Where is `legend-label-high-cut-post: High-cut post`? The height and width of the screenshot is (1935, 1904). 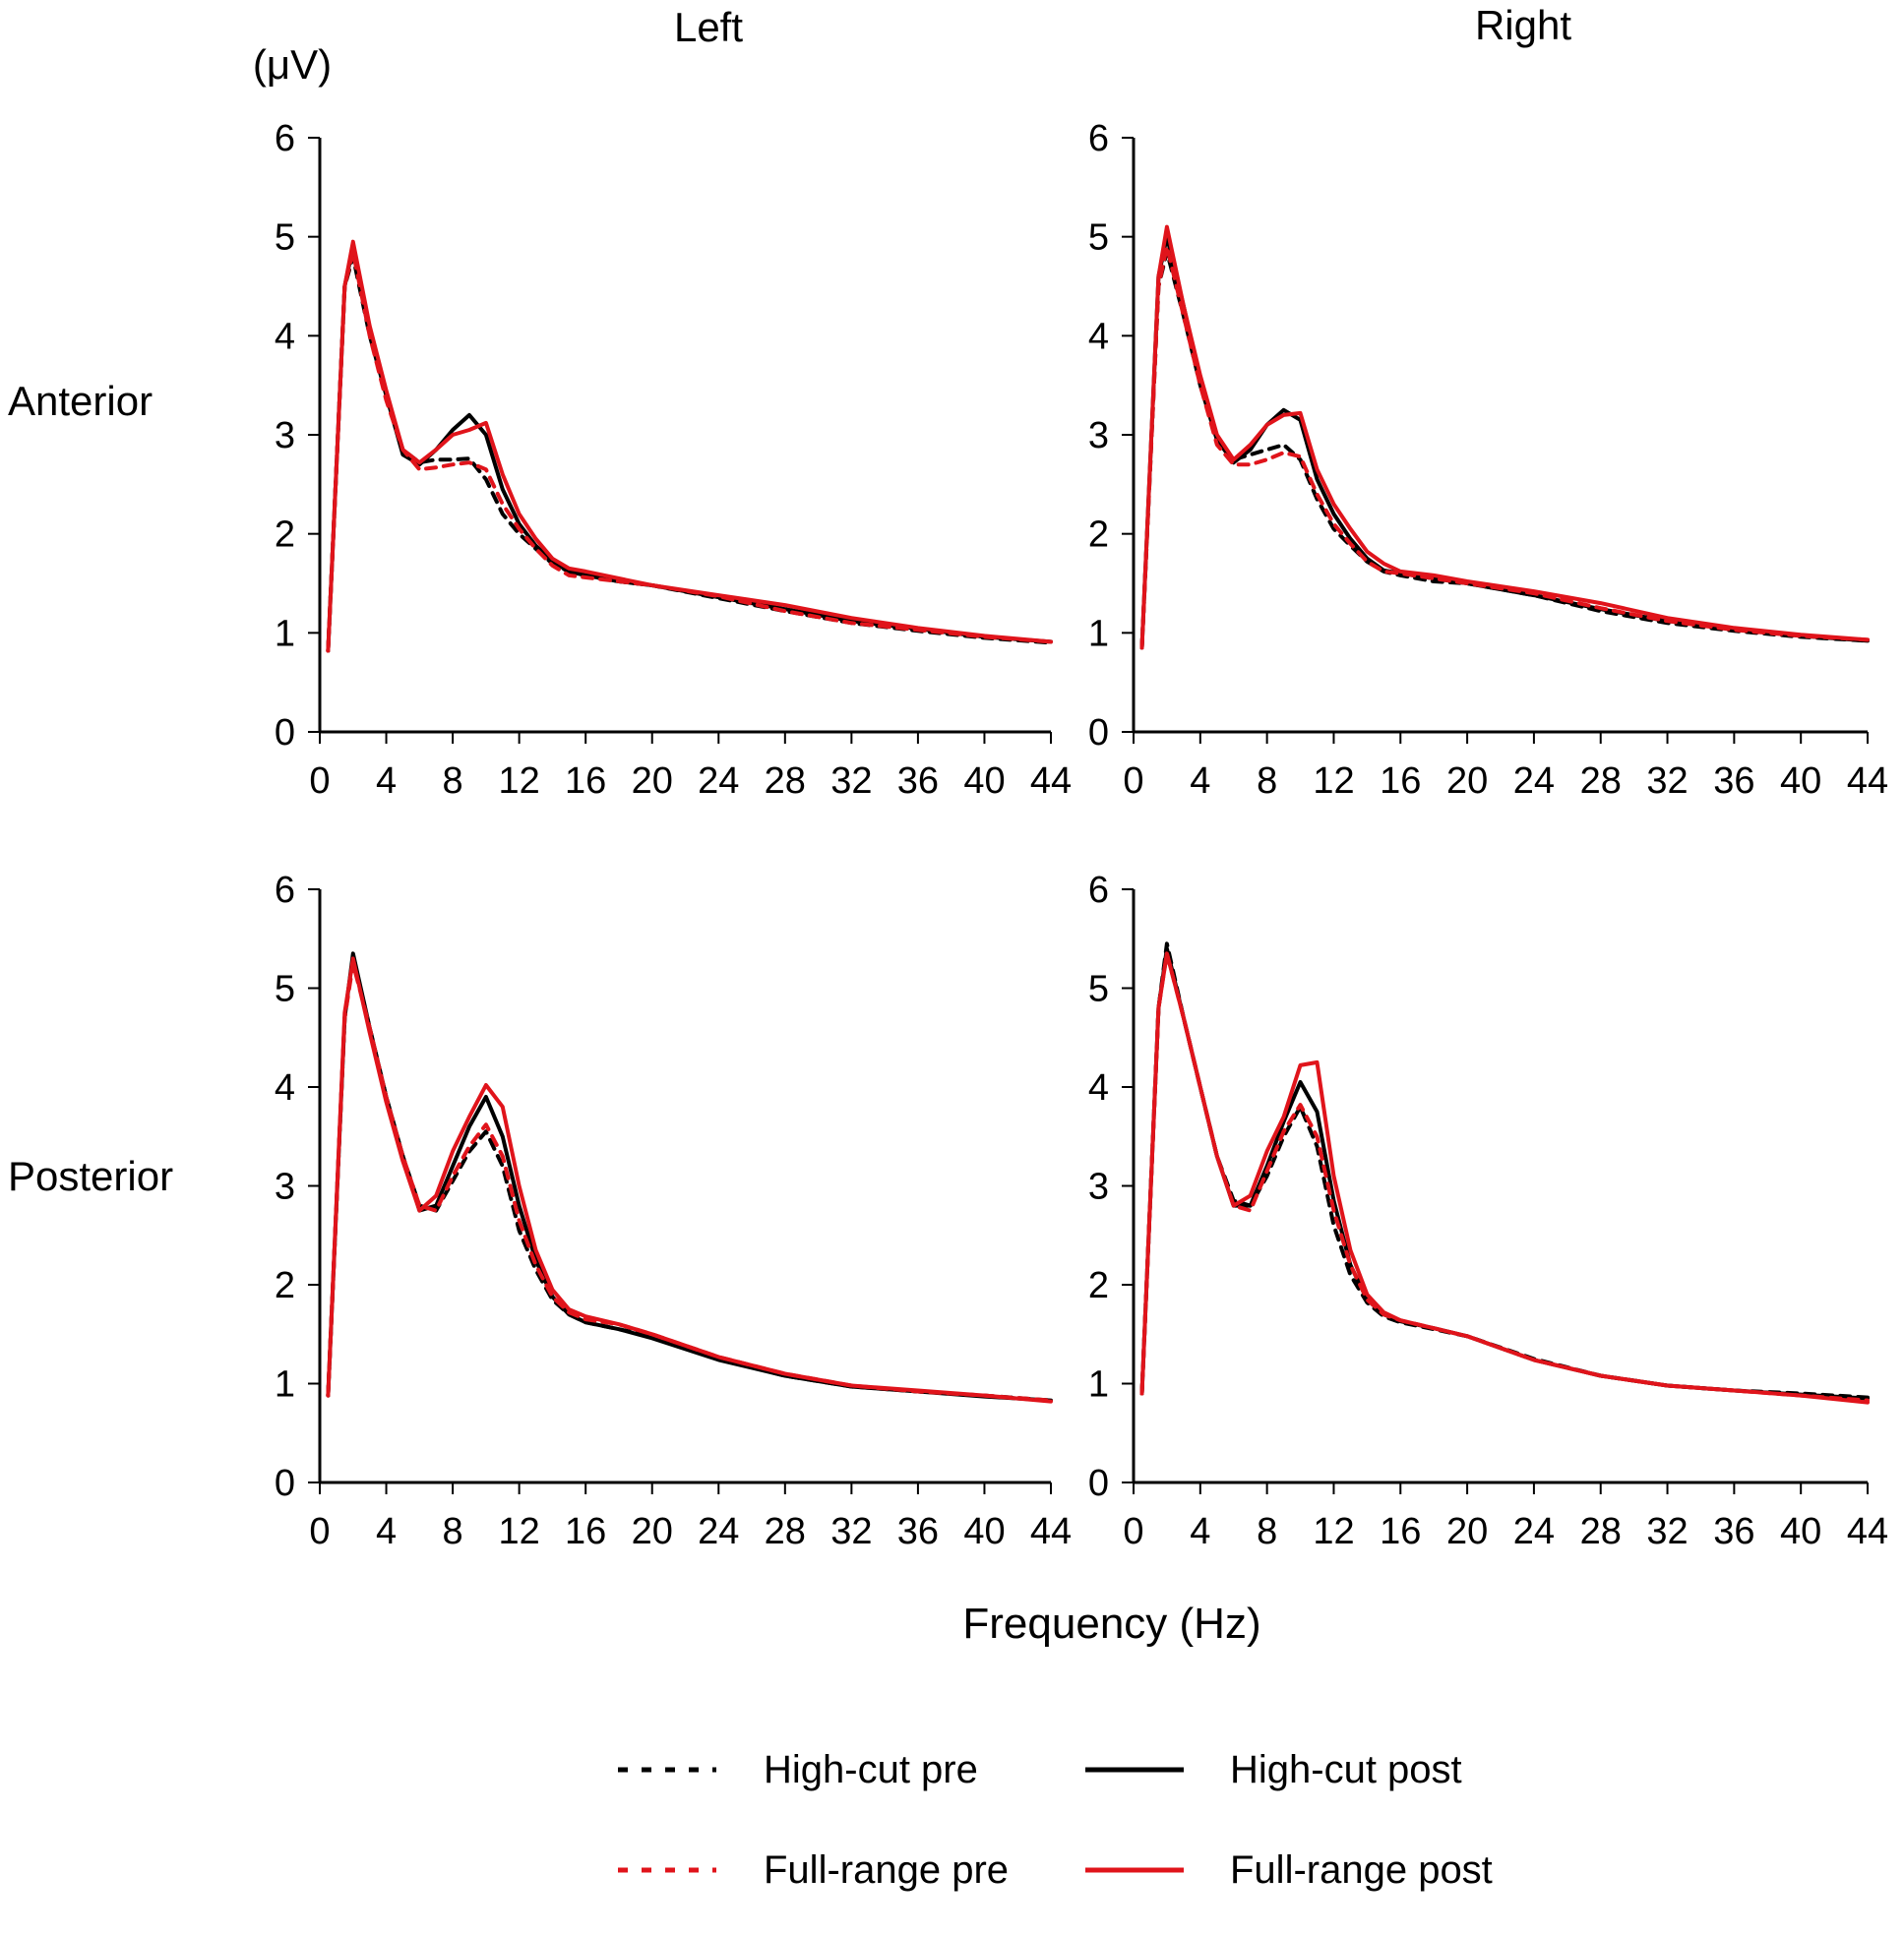
legend-label-high-cut-post: High-cut post is located at coordinates (1346, 1769).